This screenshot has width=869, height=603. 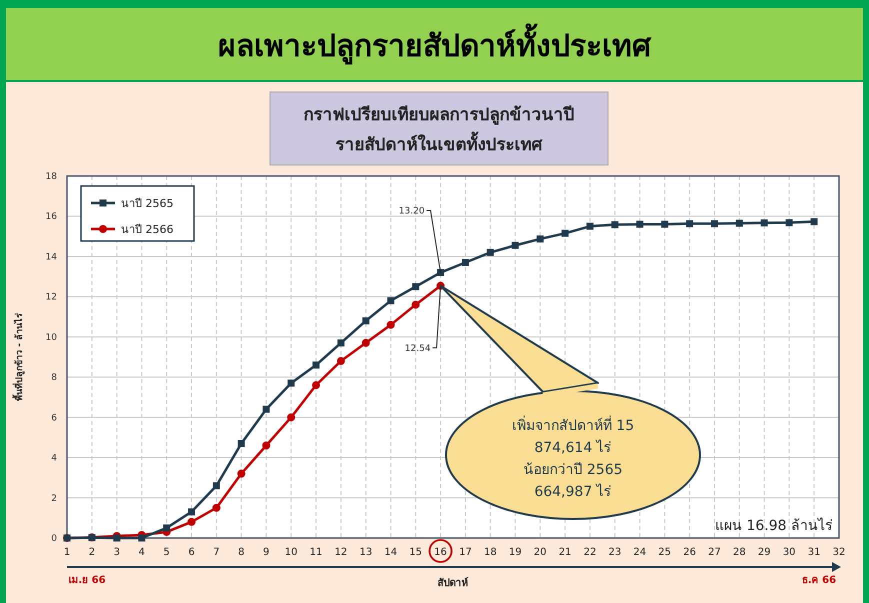 I want to click on annotation: 12.54, so click(x=417, y=349).